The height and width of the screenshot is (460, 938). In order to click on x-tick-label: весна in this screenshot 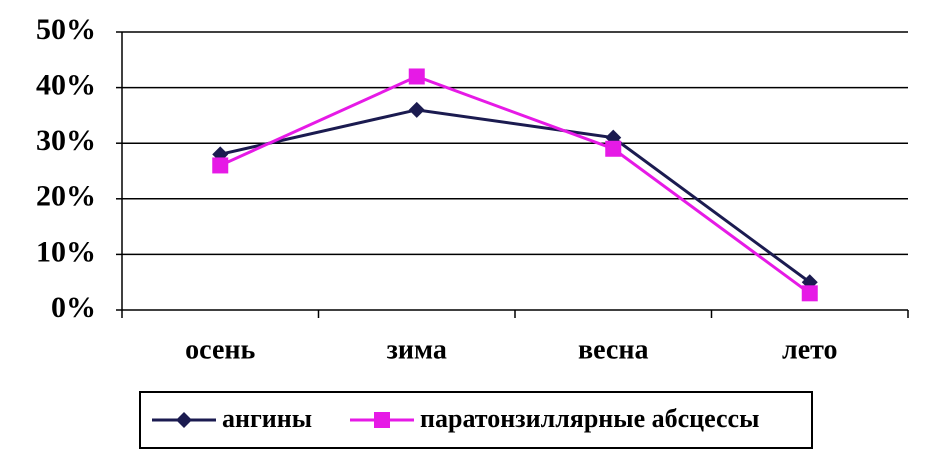, I will do `click(613, 349)`.